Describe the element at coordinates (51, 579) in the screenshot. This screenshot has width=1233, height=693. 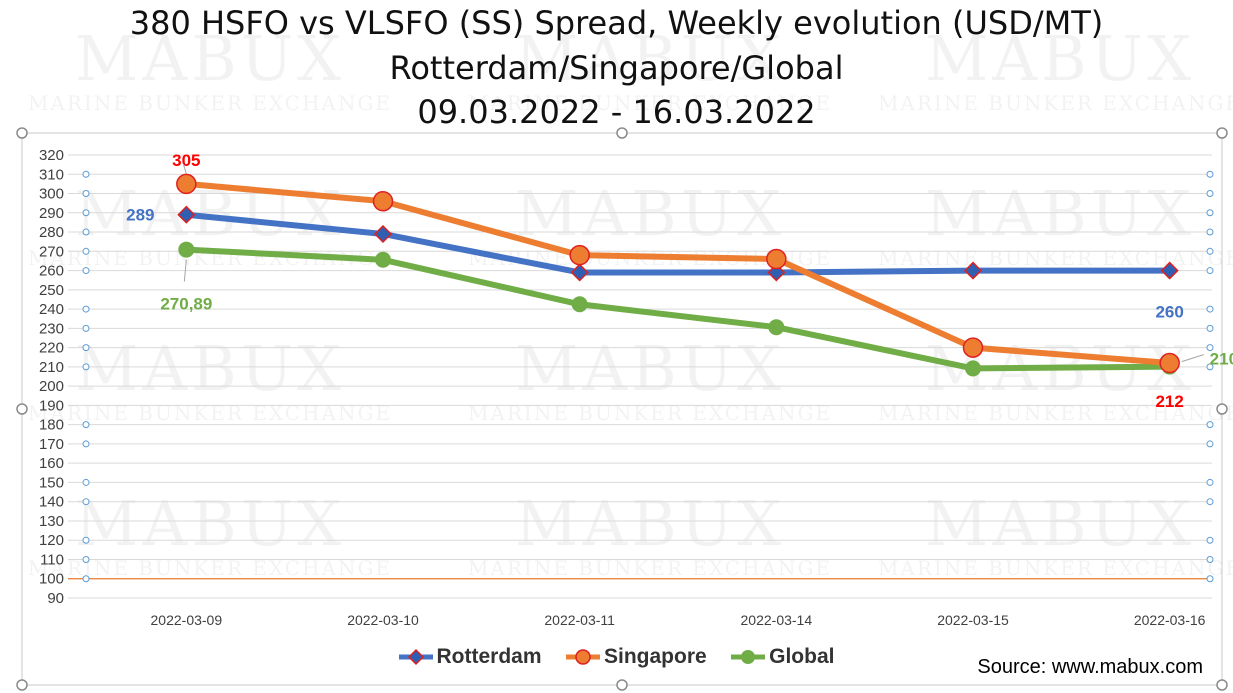
I see `y-tick-label: 100` at that location.